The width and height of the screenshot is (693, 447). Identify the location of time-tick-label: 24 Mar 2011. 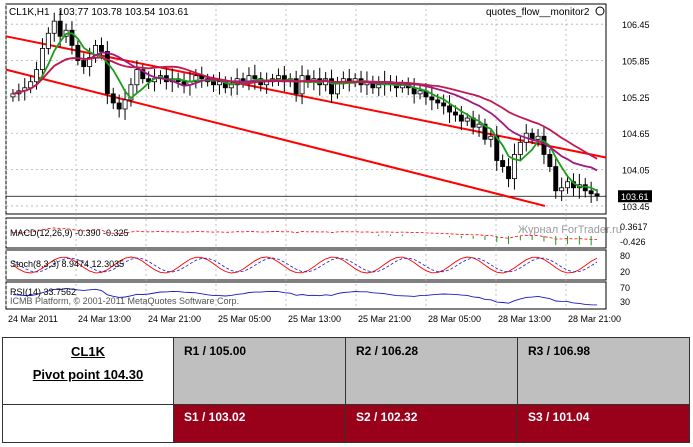
(33, 319).